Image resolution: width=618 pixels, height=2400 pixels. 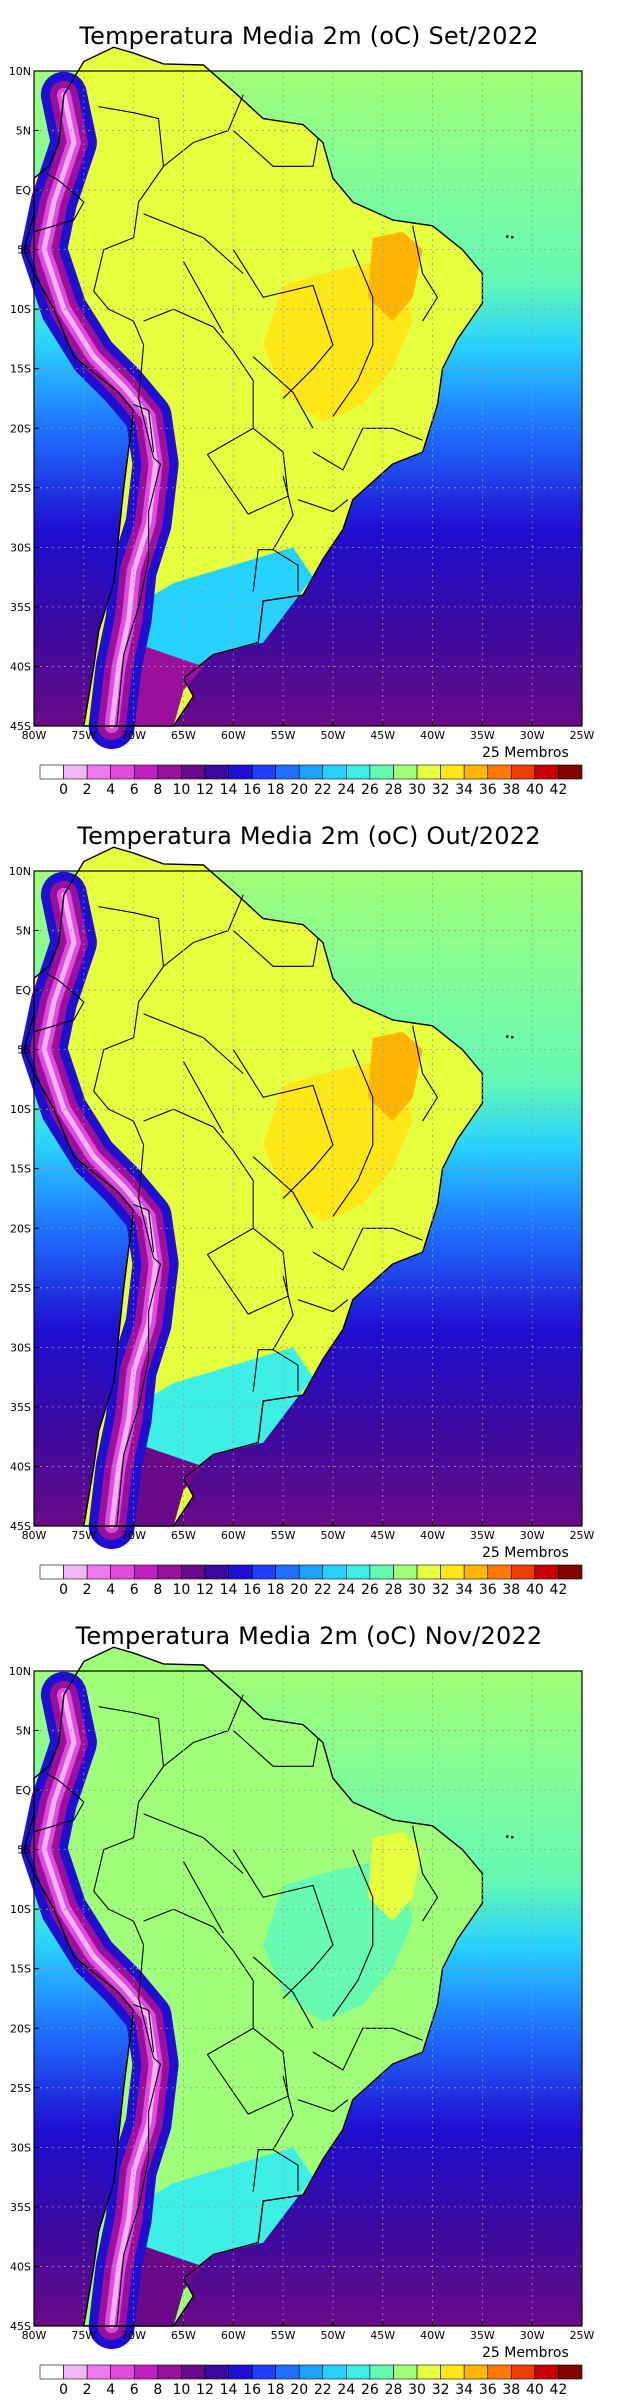 I want to click on lat-tick-label: 15S, so click(x=20, y=369).